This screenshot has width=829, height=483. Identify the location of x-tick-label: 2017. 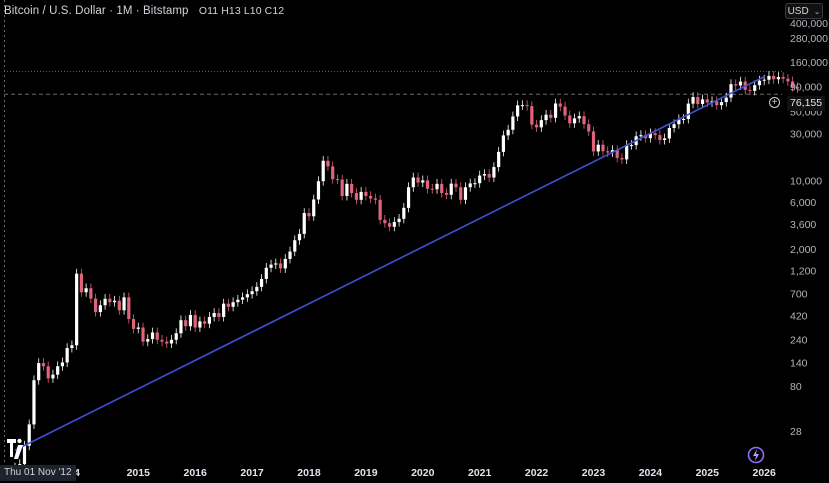
(252, 473).